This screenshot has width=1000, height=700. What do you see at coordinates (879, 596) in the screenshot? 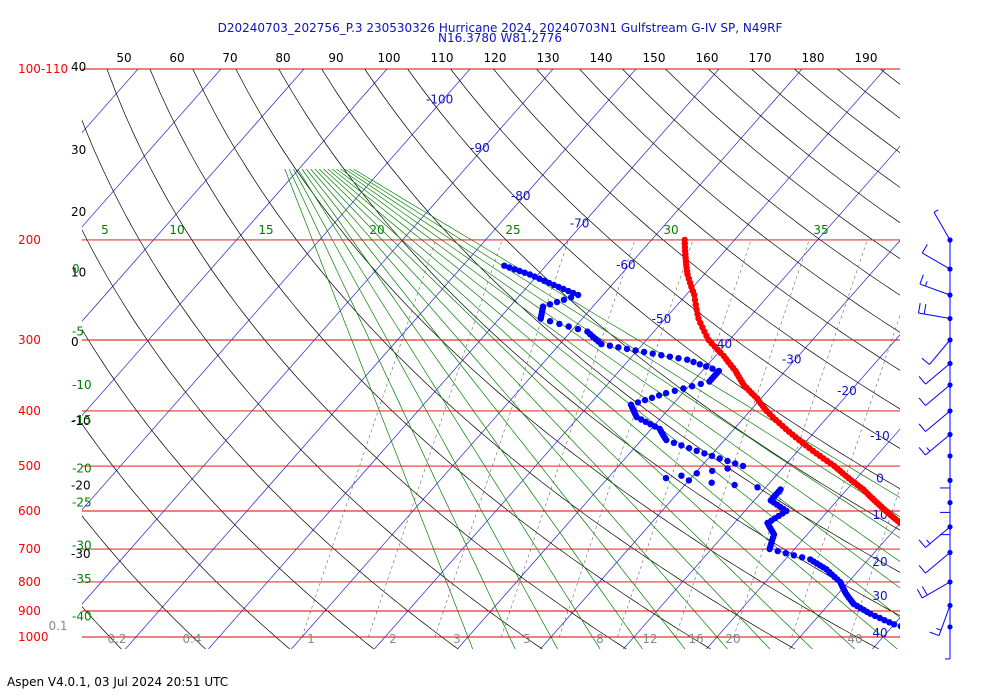
I see `isotherm-label: 30` at bounding box center [879, 596].